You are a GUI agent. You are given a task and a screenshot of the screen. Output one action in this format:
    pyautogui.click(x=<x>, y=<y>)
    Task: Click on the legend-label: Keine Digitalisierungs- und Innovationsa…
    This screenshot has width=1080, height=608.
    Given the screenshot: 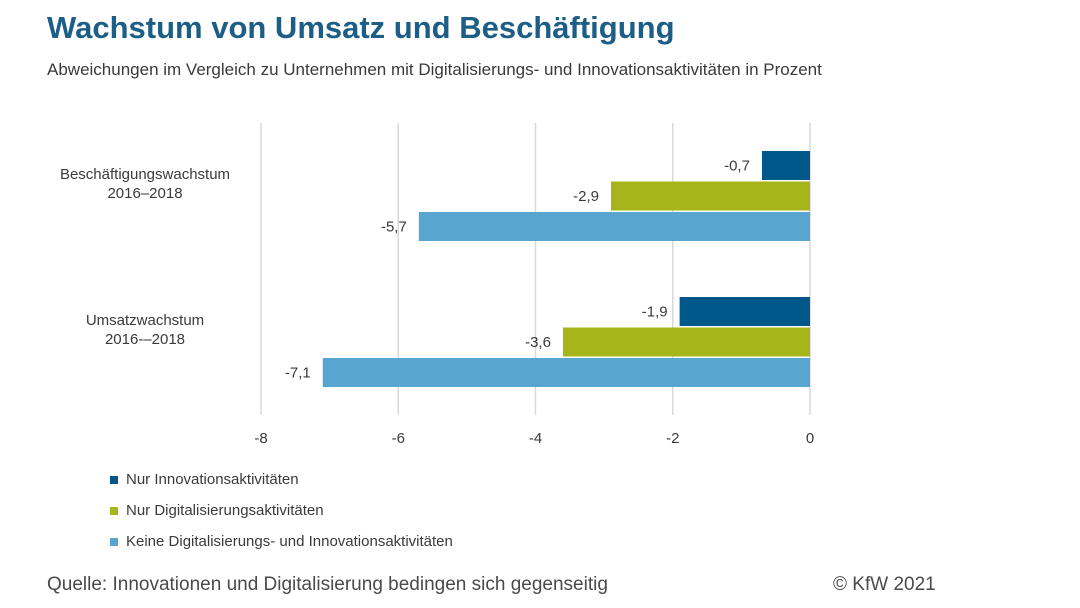 What is the action you would take?
    pyautogui.click(x=289, y=541)
    